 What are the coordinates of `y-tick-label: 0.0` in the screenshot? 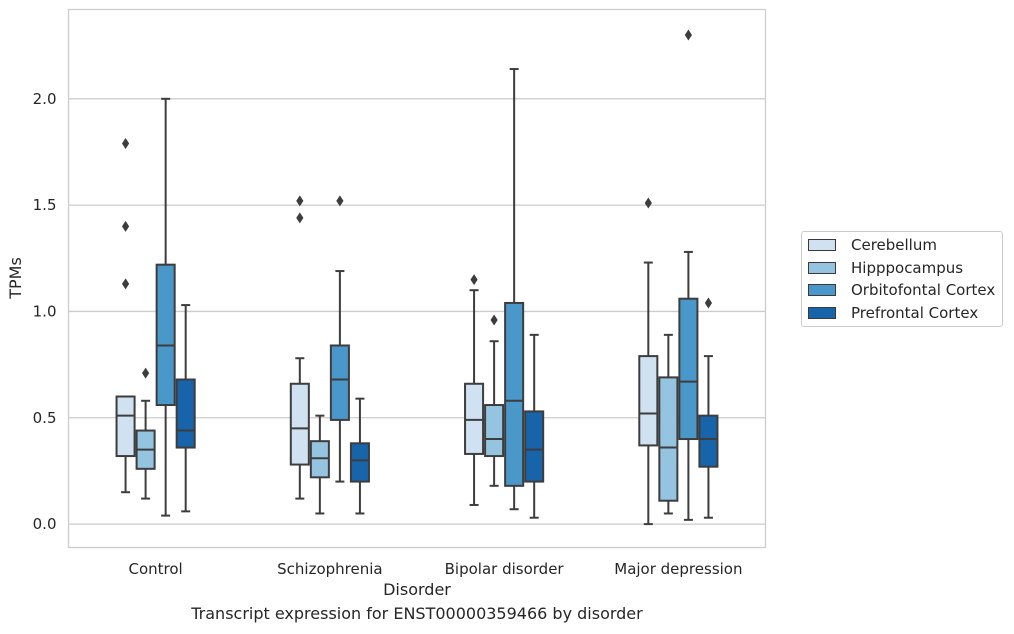 It's located at (45, 524).